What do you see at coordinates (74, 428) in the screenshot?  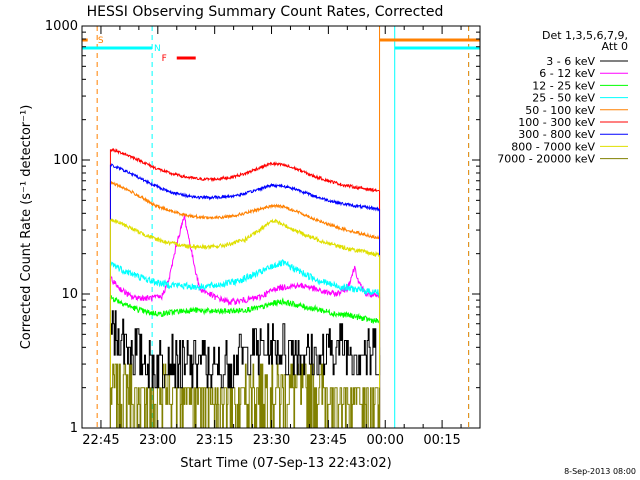 I see `y-tick-label: 1` at bounding box center [74, 428].